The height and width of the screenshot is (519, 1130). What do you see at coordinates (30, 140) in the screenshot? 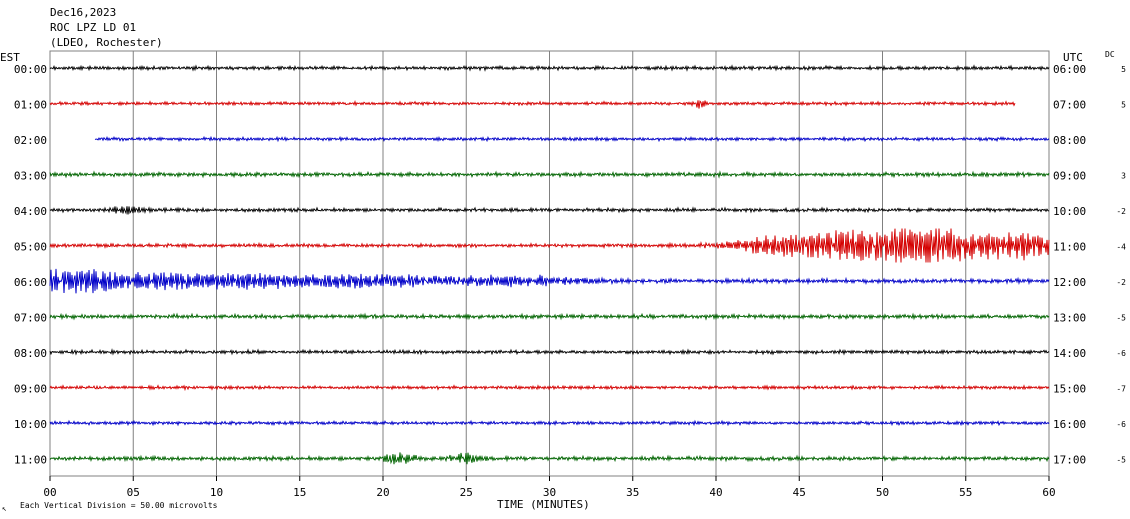
I see `row-est-label: 02:00` at bounding box center [30, 140].